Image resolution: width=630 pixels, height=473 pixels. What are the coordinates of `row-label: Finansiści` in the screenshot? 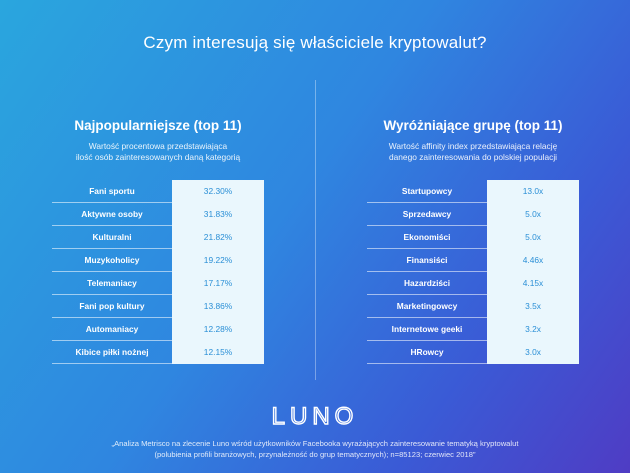 It's located at (427, 260).